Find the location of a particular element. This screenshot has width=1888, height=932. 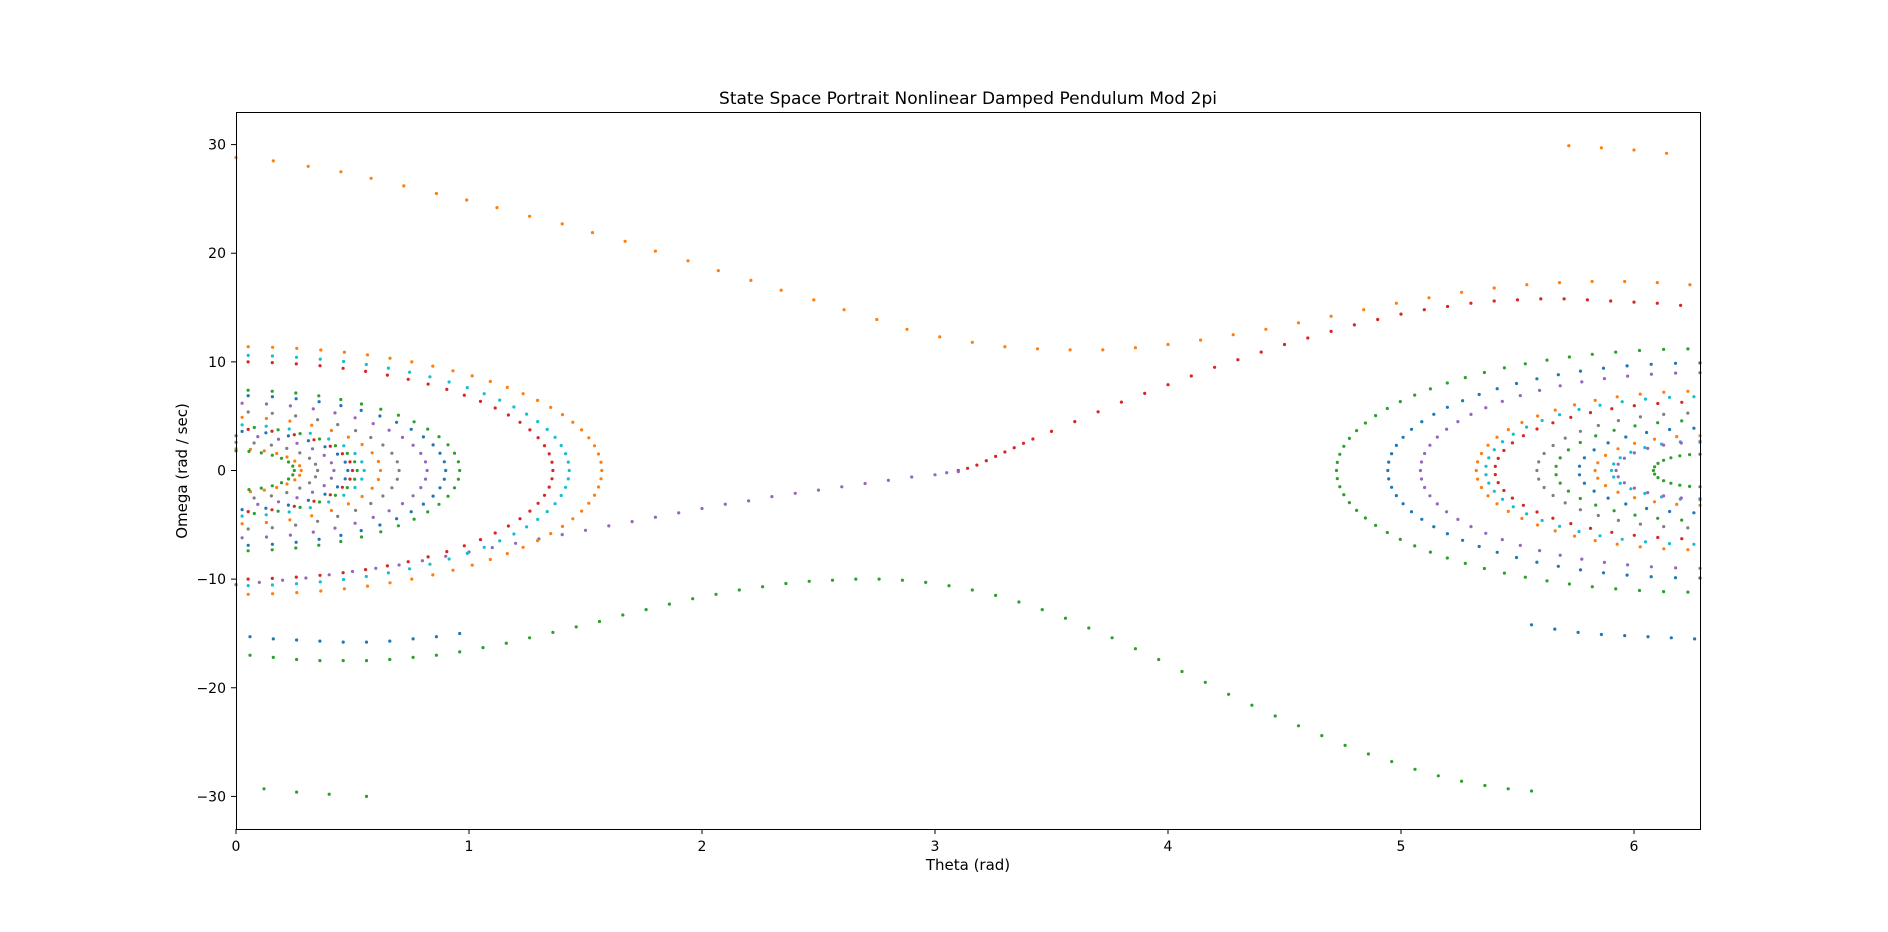

x-tick-label: 2 is located at coordinates (702, 847).